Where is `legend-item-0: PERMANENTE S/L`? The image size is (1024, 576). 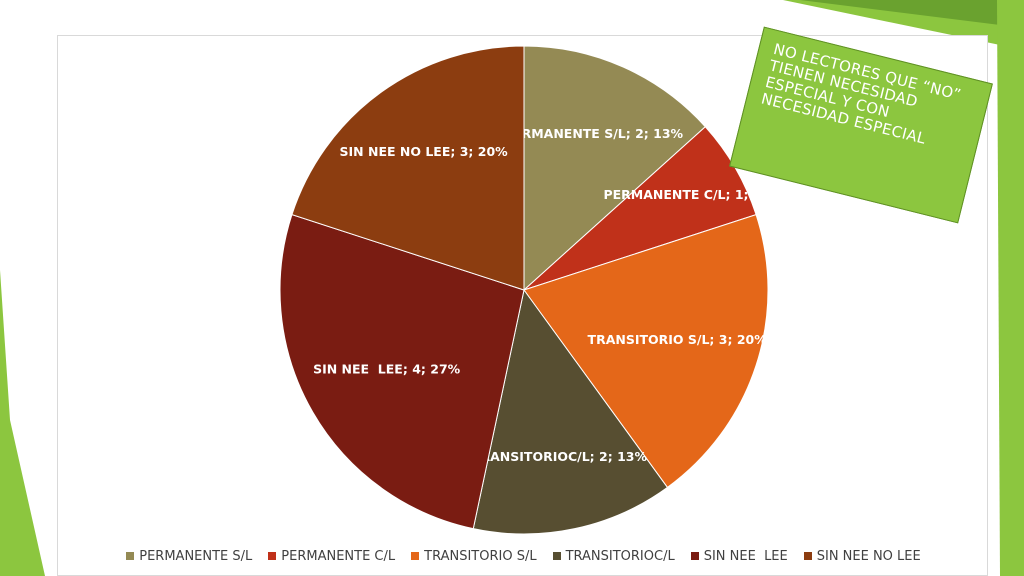
legend-item-0: PERMANENTE S/L is located at coordinates (189, 556).